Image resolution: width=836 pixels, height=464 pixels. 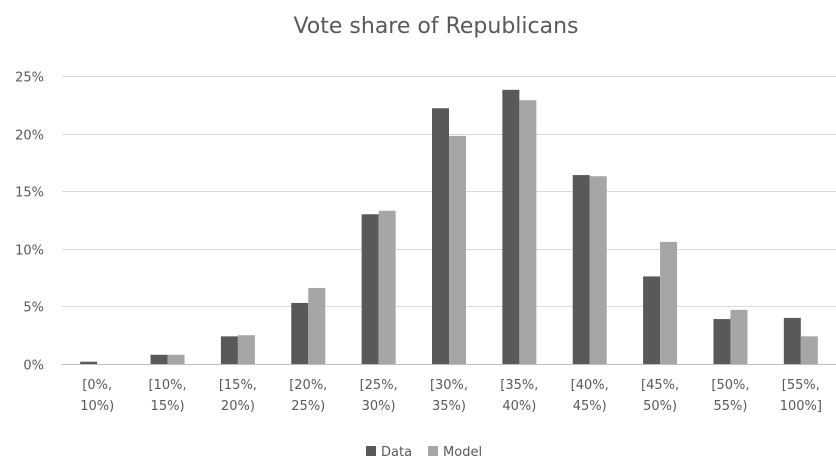 What do you see at coordinates (424, 452) in the screenshot?
I see `legend: Data Model` at bounding box center [424, 452].